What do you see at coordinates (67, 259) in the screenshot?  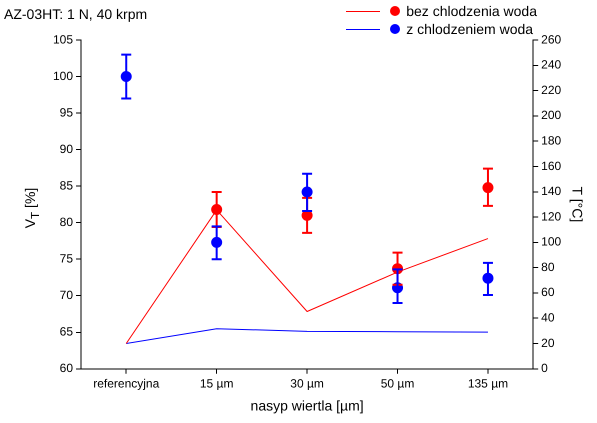 I see `y-tick-label: 75` at bounding box center [67, 259].